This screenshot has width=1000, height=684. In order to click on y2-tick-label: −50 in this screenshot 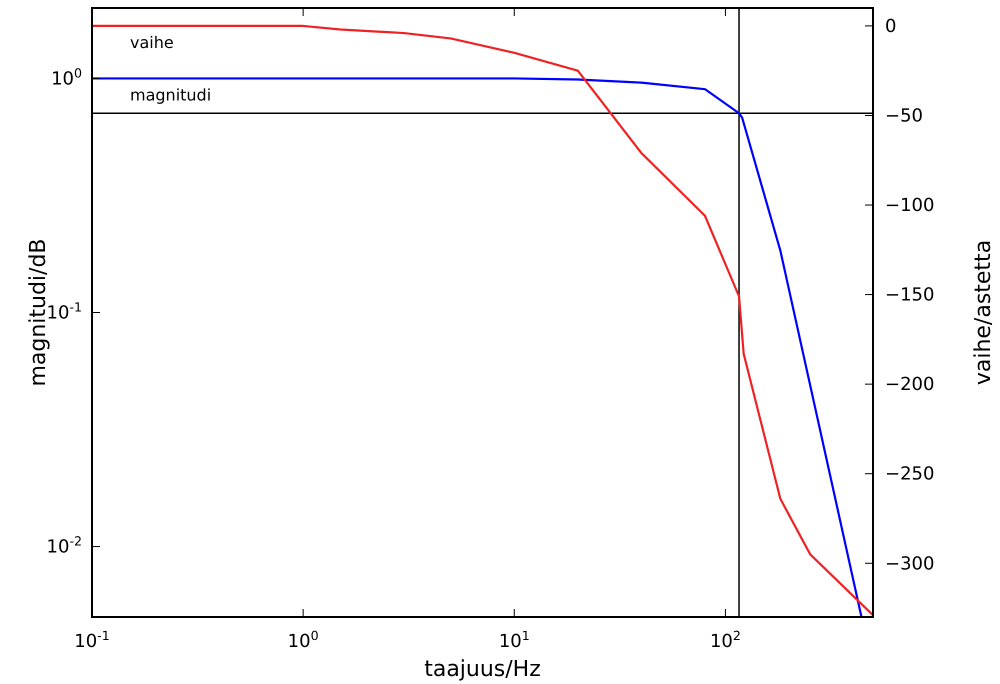, I will do `click(904, 115)`.